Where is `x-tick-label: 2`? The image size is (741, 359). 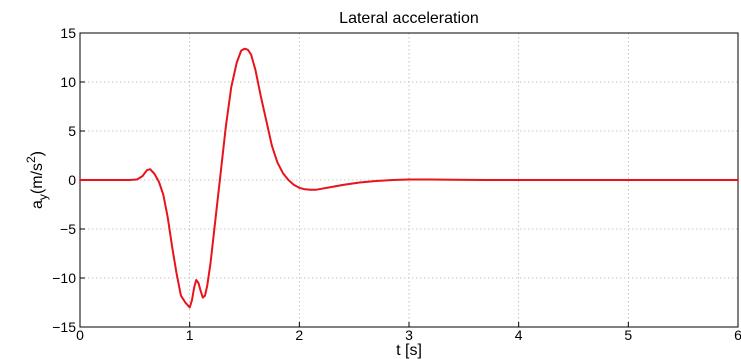 x-tick-label: 2 is located at coordinates (299, 335).